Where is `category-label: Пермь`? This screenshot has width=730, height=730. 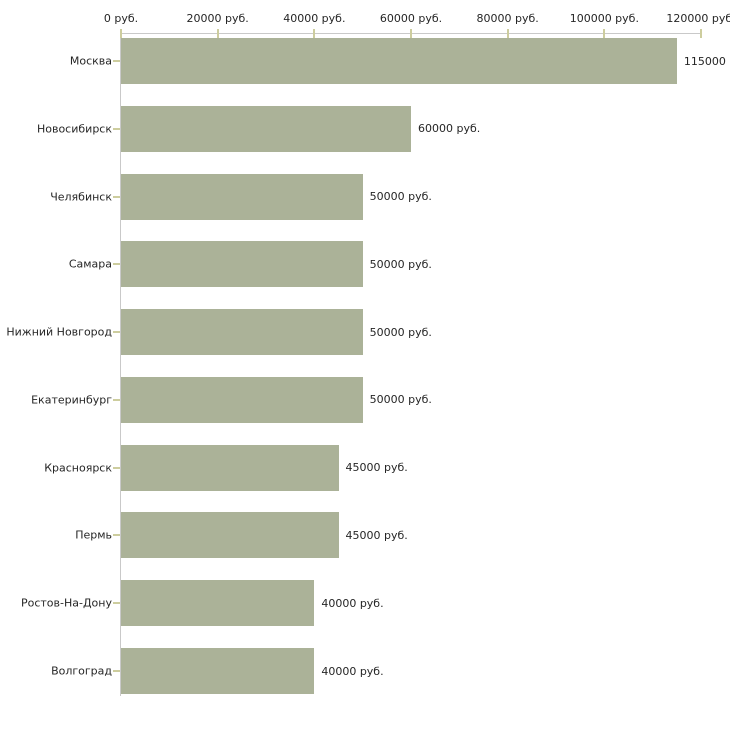
category-label: Пермь is located at coordinates (93, 535).